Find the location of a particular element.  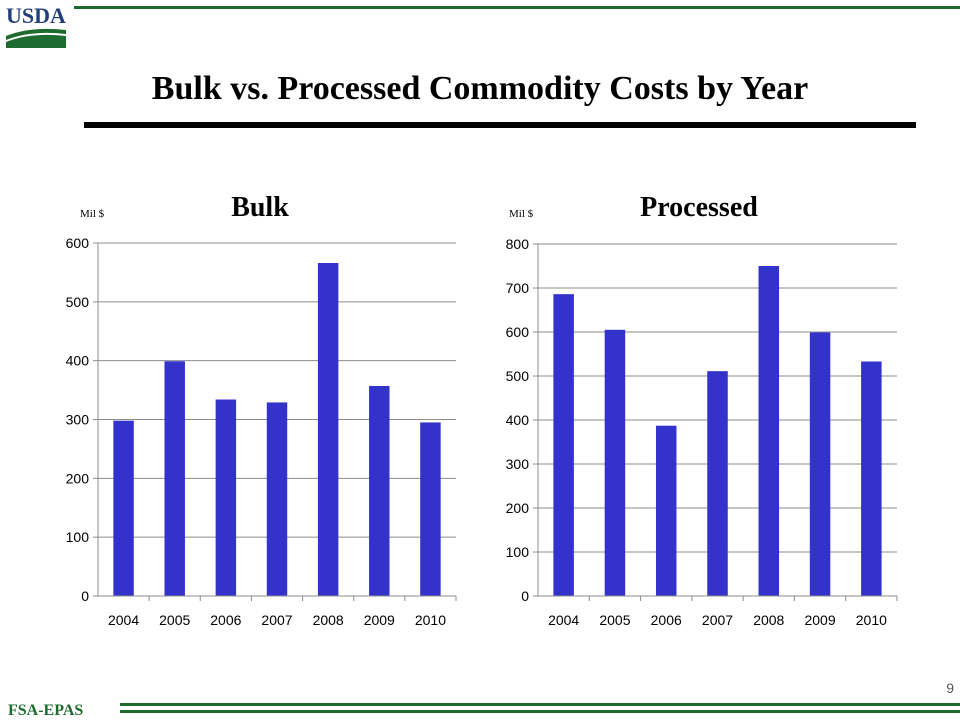

y-tick-label: 800 is located at coordinates (518, 244).